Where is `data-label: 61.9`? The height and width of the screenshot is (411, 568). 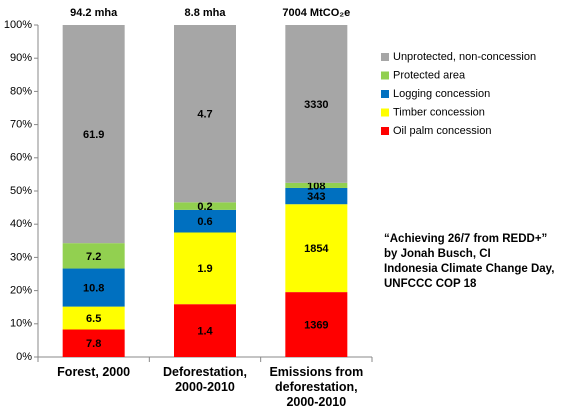 data-label: 61.9 is located at coordinates (93, 135).